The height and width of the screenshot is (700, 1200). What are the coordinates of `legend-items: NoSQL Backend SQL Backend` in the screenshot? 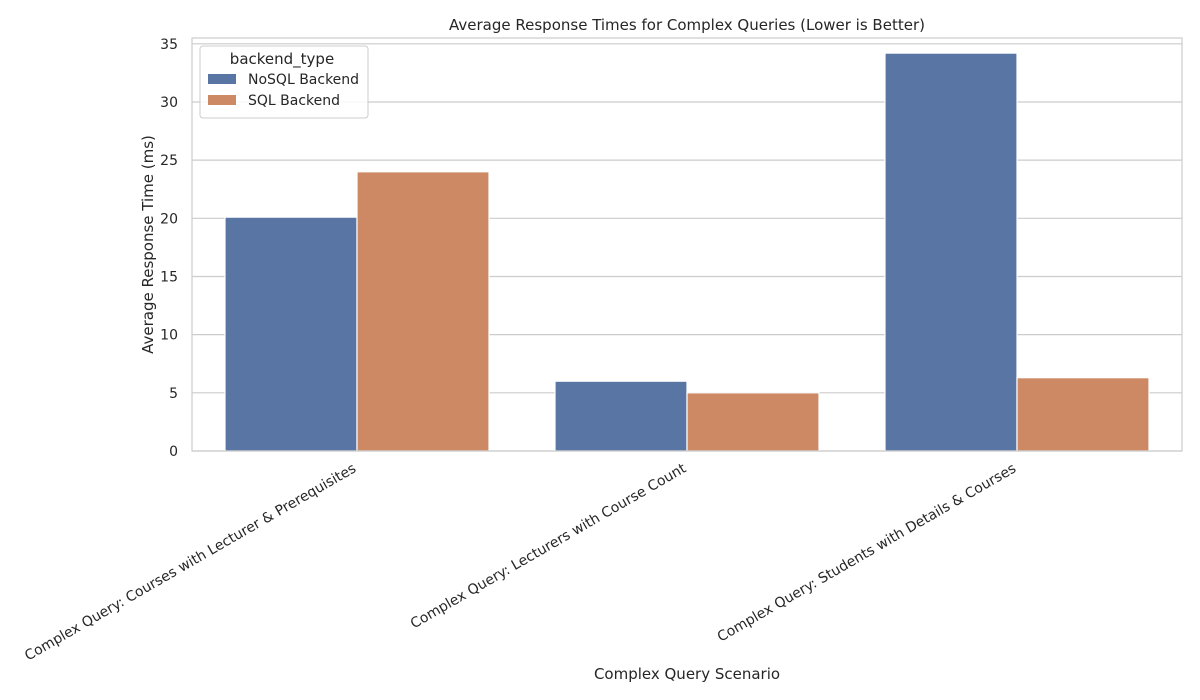 It's located at (283, 90).